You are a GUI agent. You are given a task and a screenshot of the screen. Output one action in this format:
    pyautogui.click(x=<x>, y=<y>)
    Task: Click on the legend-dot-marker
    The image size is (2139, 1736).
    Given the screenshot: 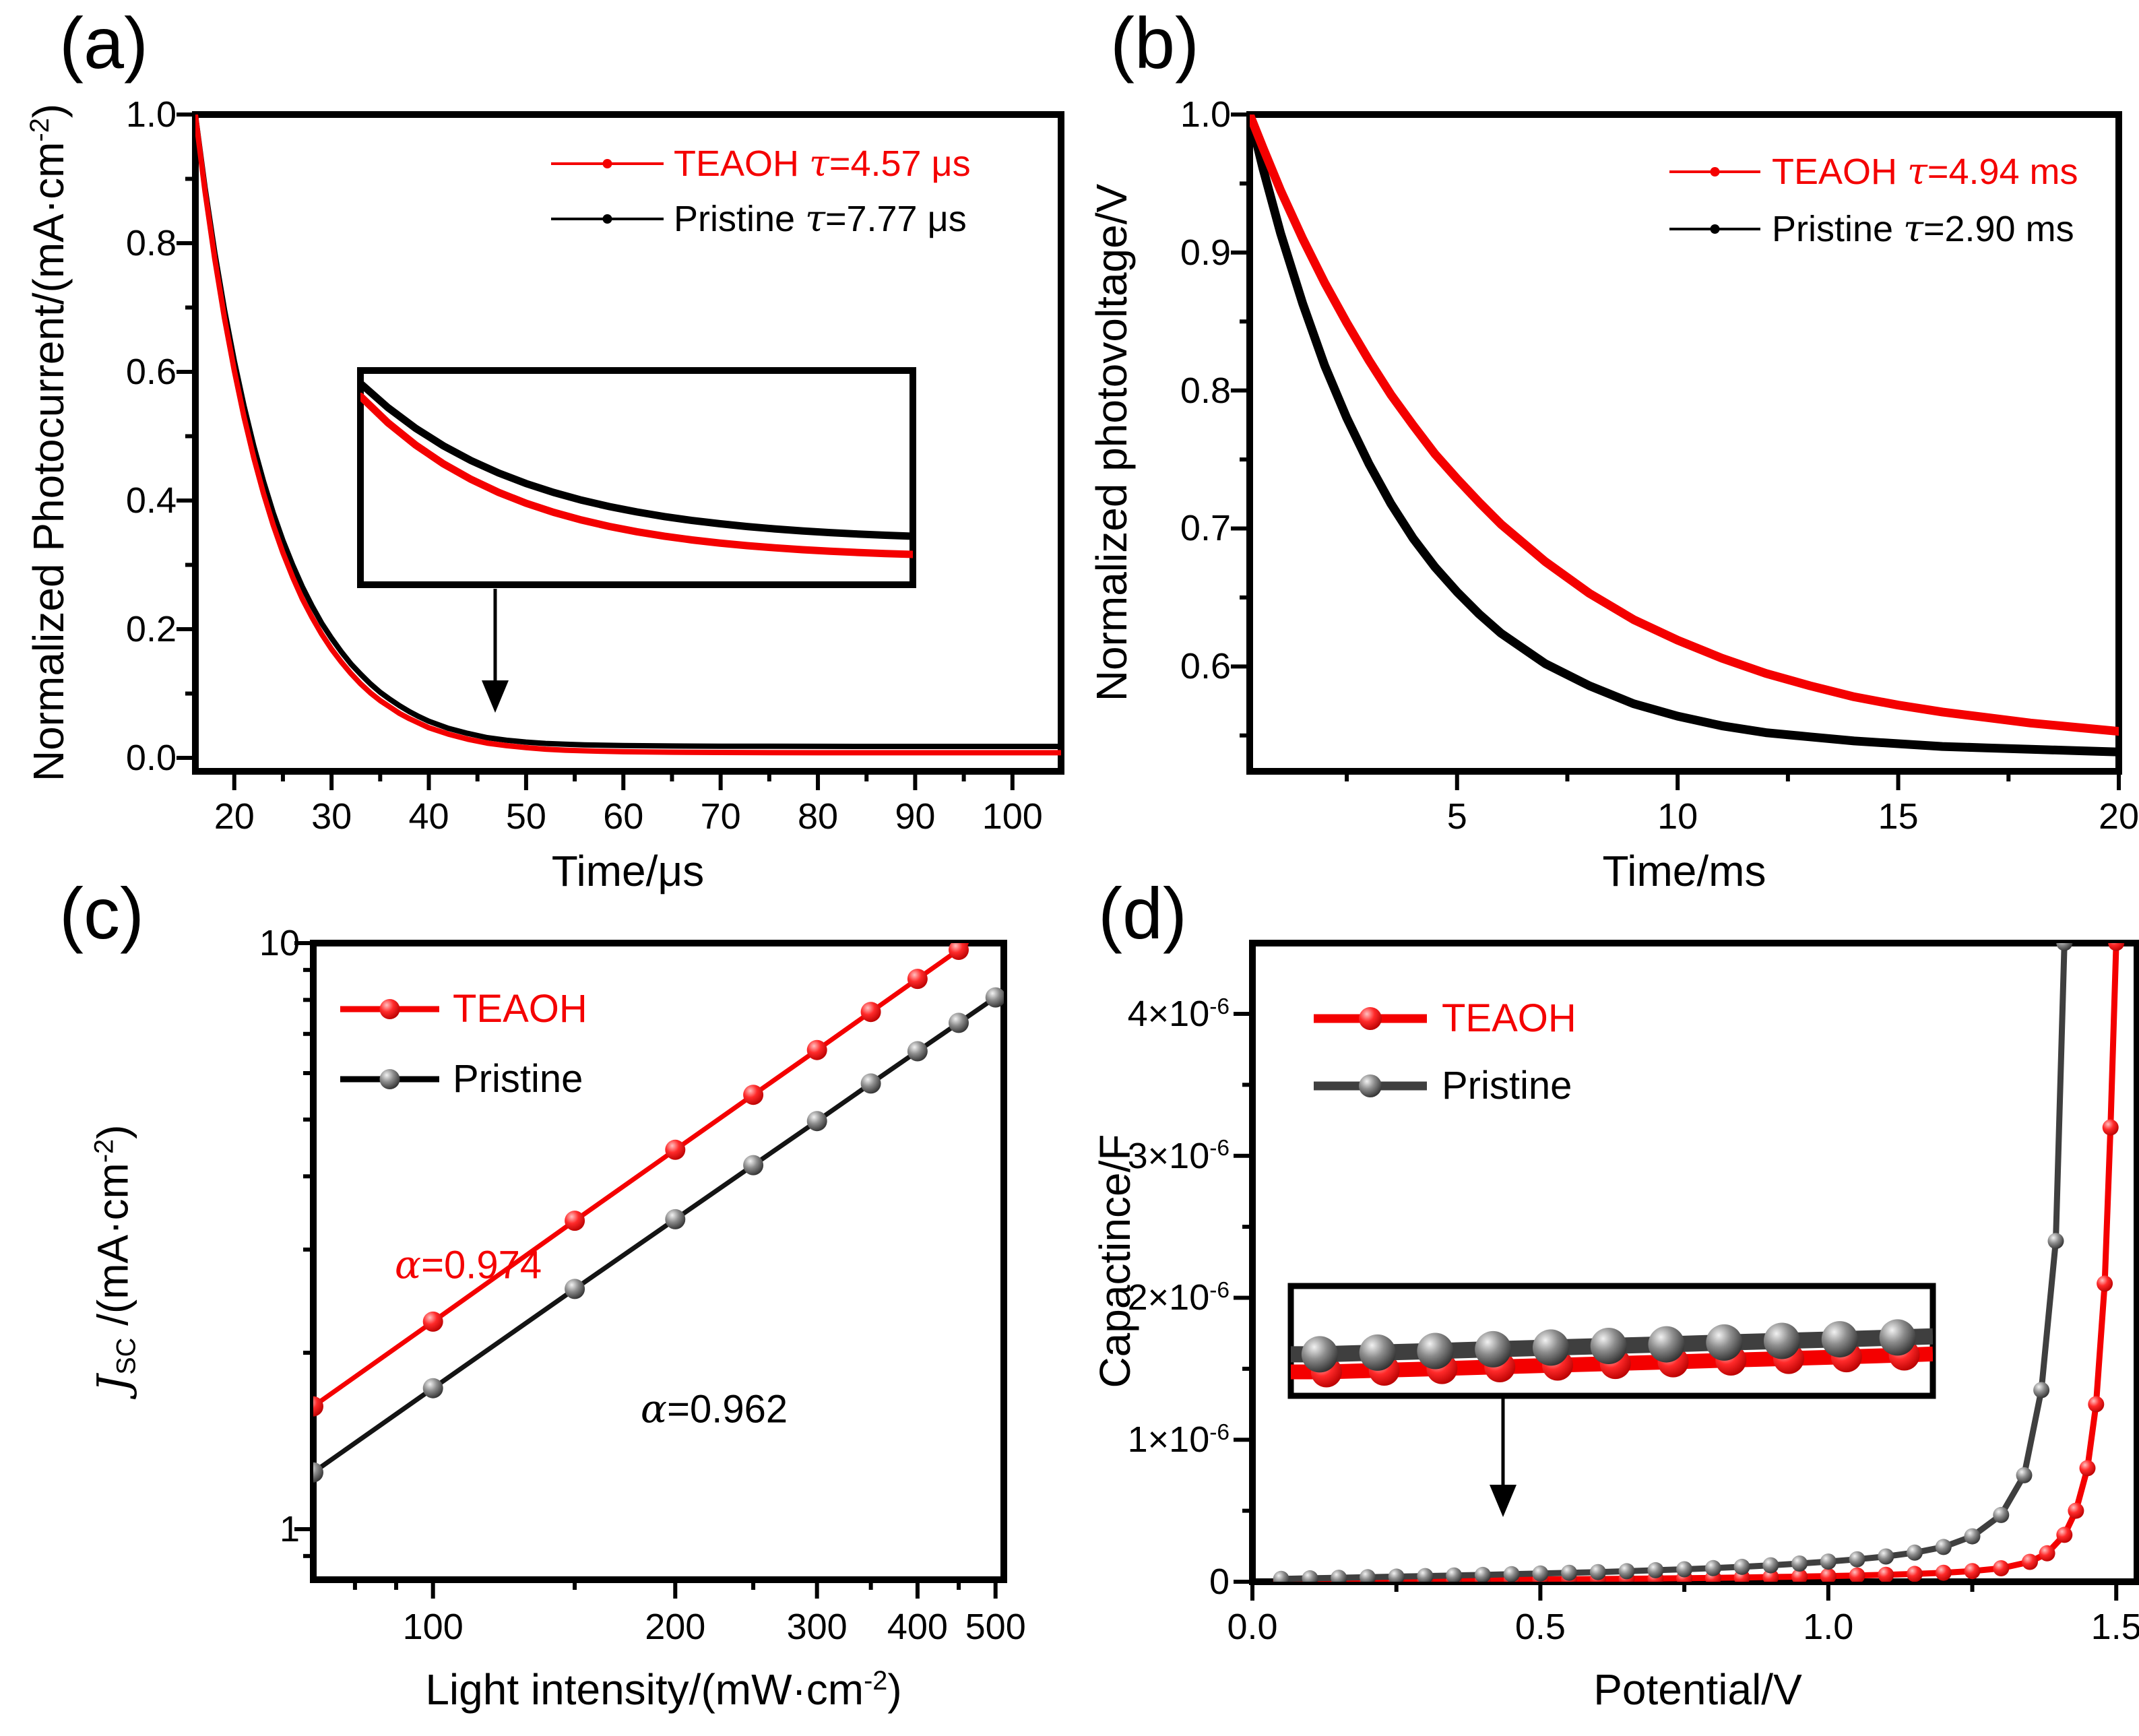 What is the action you would take?
    pyautogui.click(x=1715, y=171)
    